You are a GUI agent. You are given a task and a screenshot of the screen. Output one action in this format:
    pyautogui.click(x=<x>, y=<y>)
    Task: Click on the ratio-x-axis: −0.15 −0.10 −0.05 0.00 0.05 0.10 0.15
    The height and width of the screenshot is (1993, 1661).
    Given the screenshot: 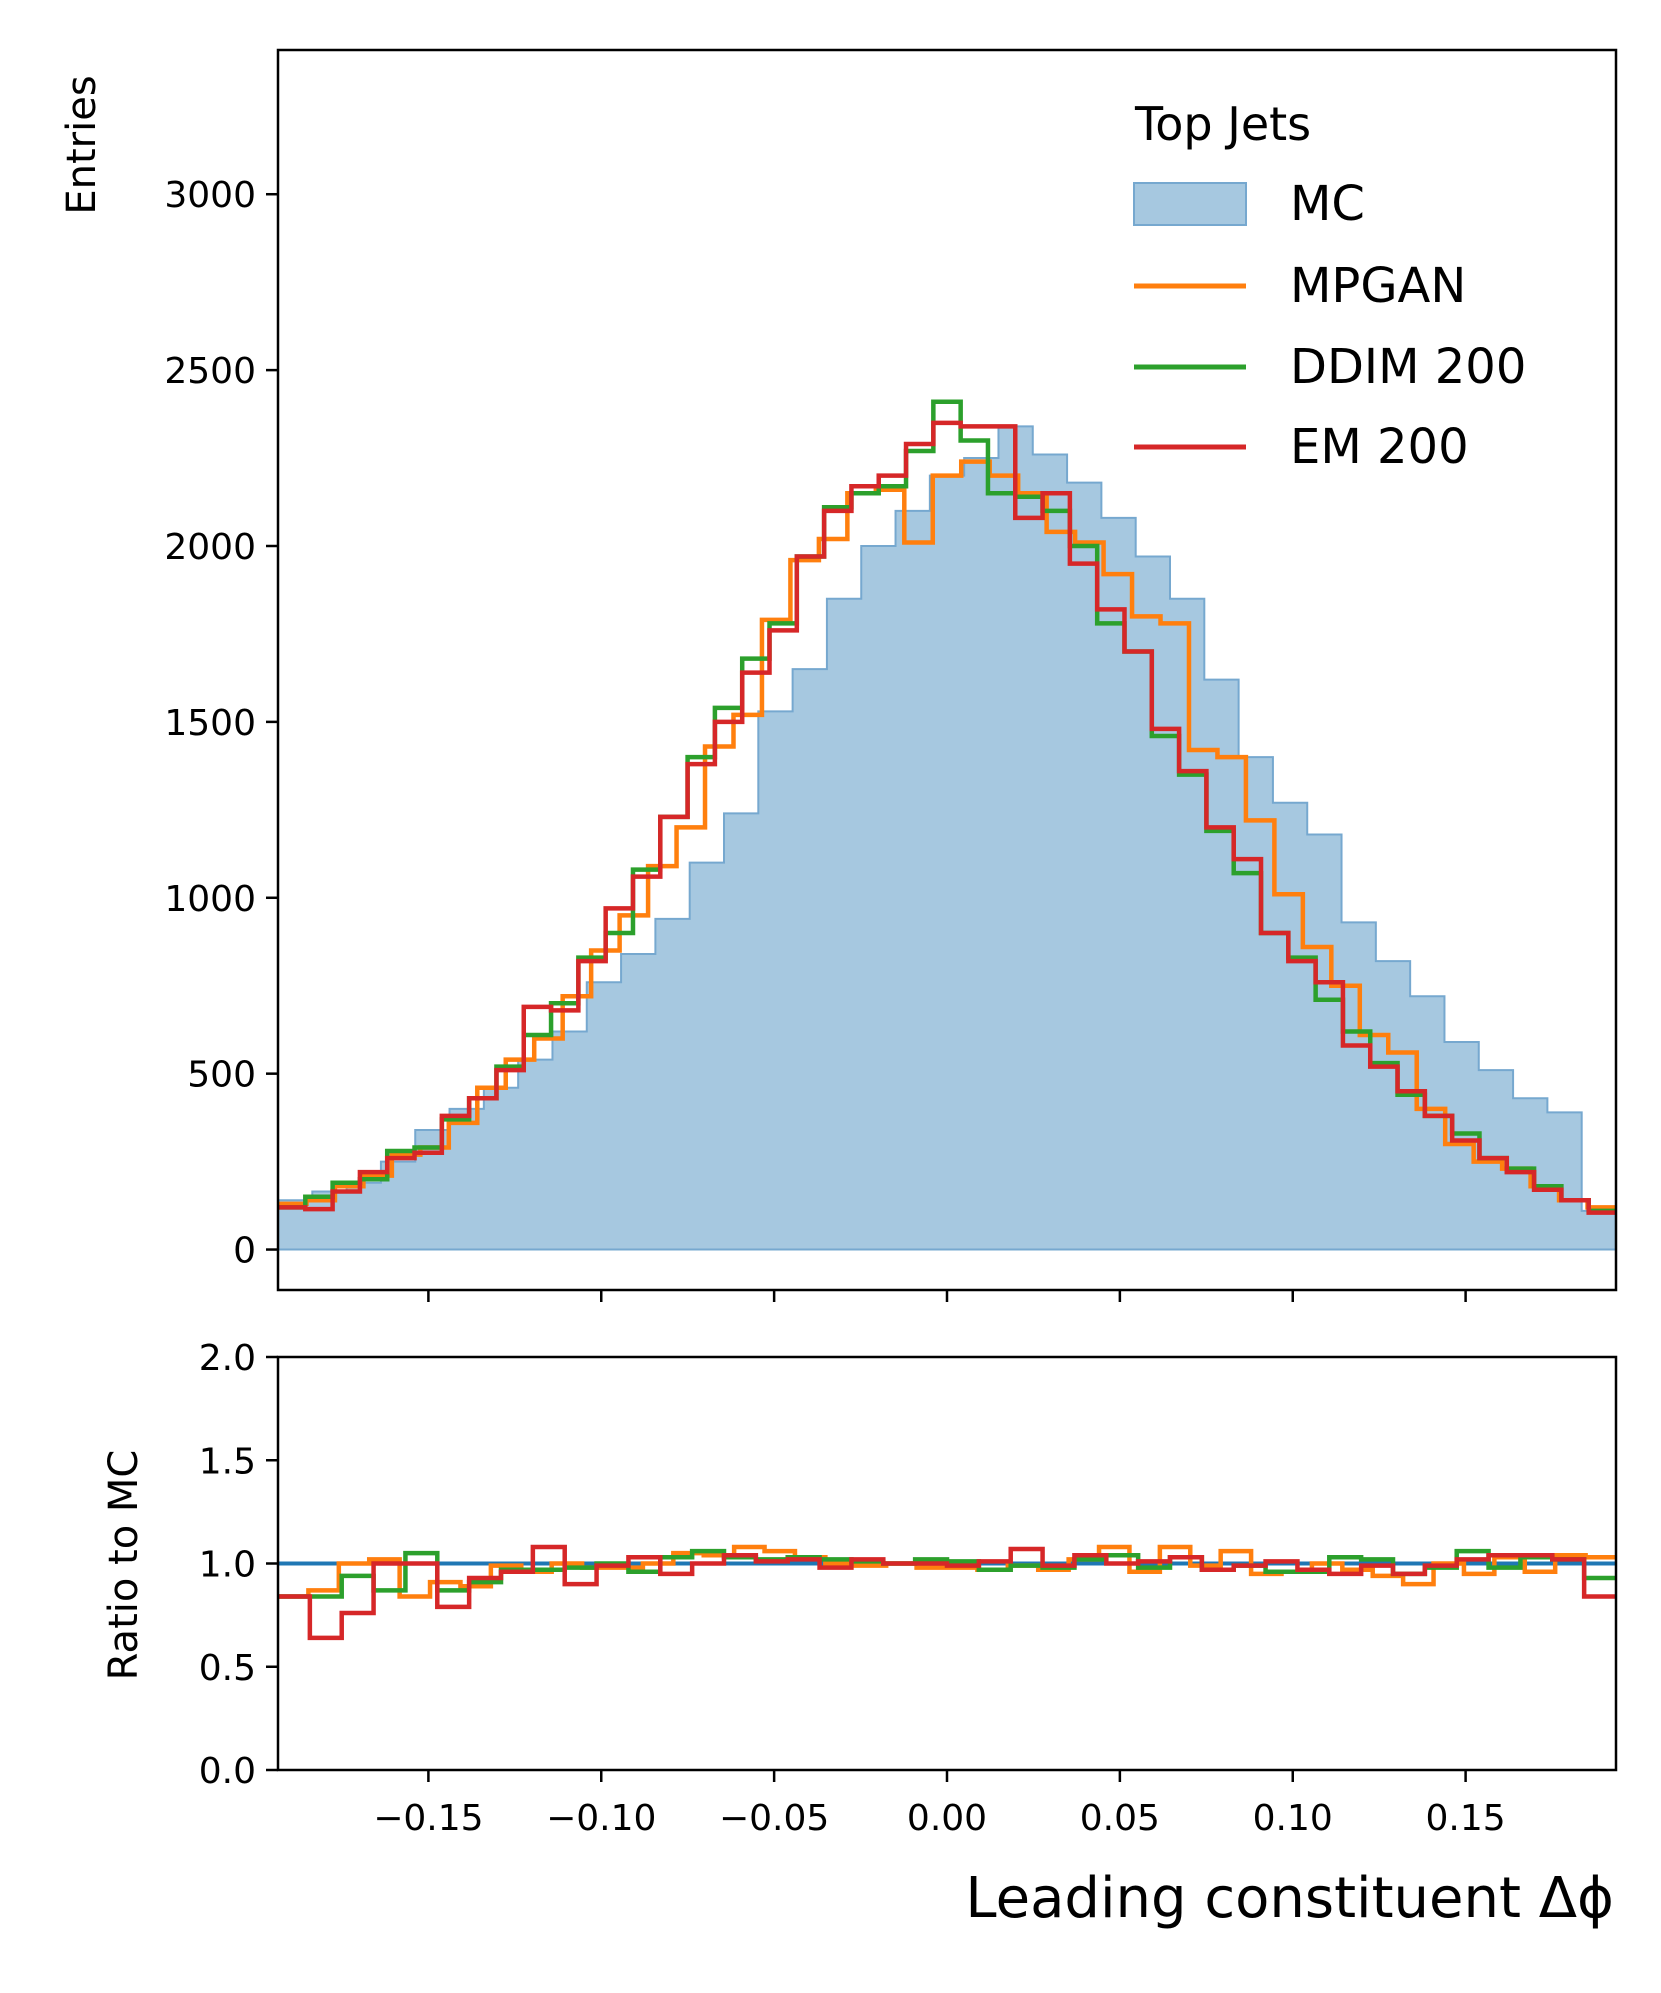 What is the action you would take?
    pyautogui.click(x=939, y=1804)
    